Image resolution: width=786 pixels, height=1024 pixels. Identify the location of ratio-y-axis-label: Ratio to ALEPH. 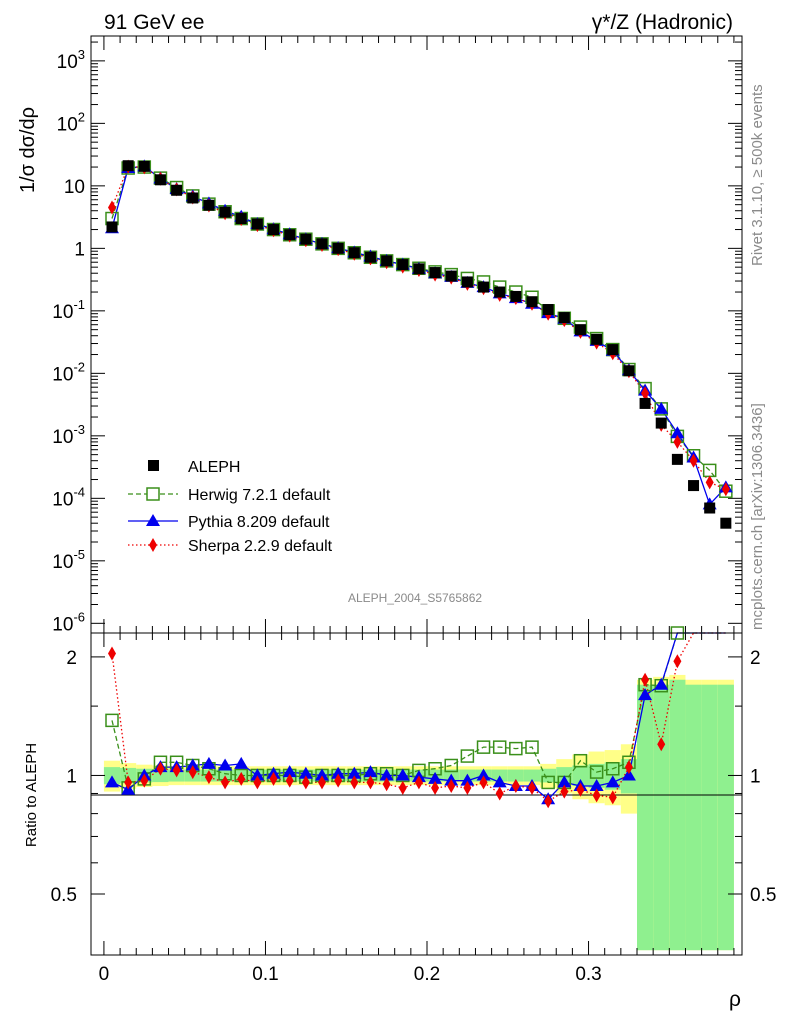
(31, 795).